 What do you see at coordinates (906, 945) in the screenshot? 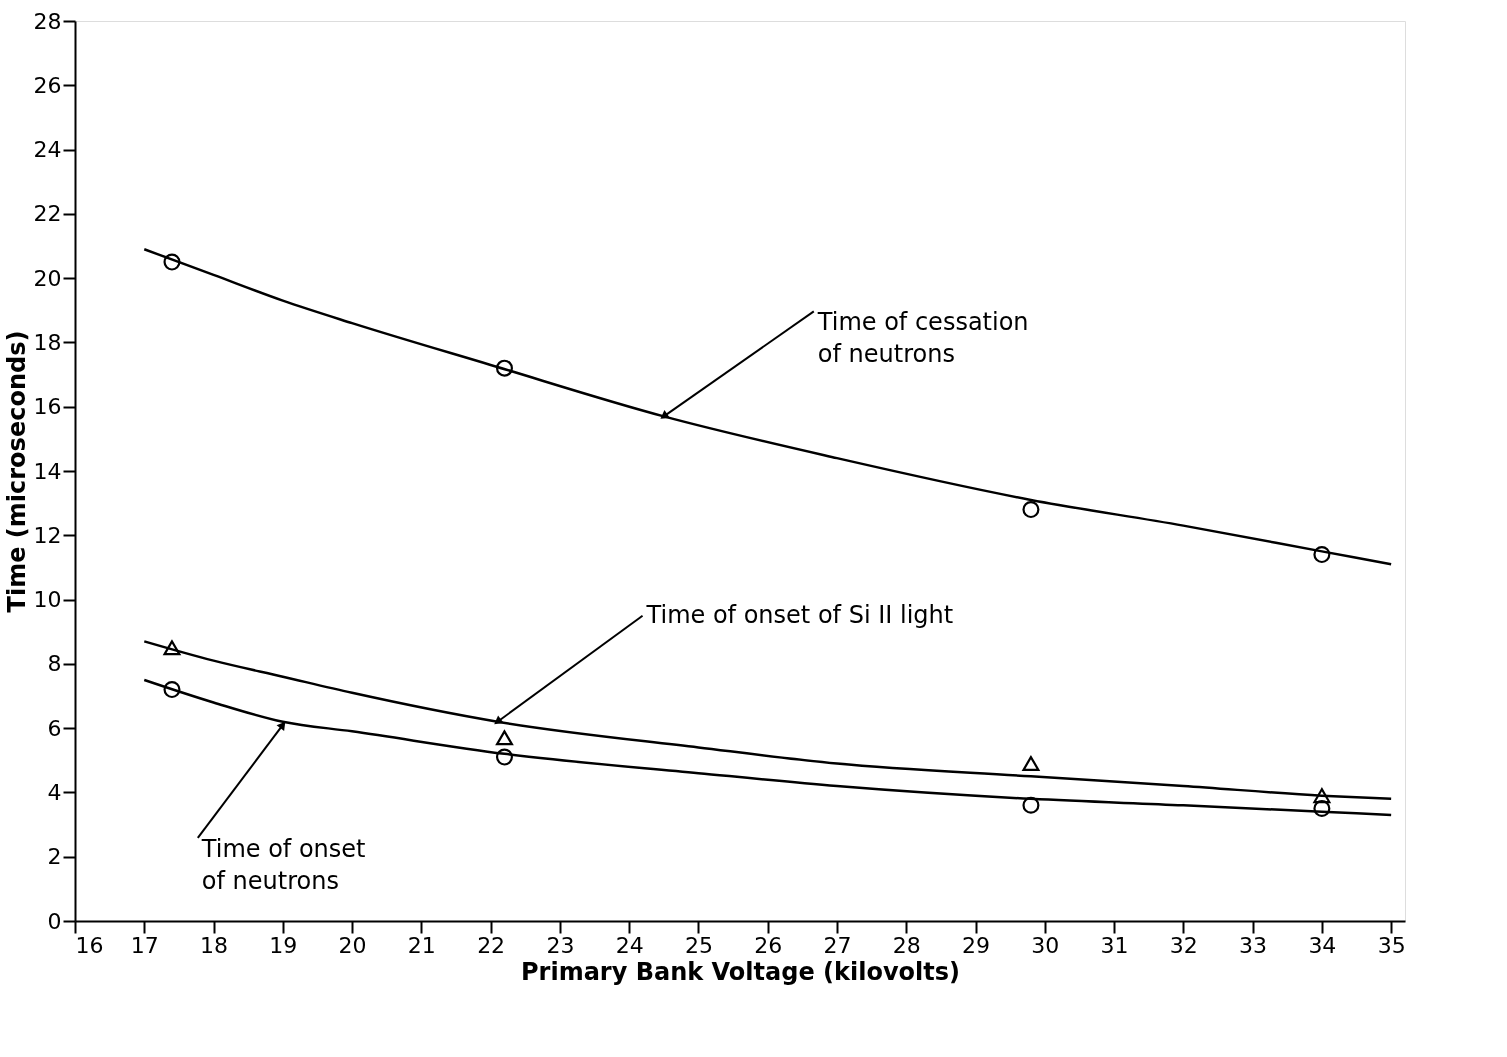
I see `x-tick-label: 28` at bounding box center [906, 945].